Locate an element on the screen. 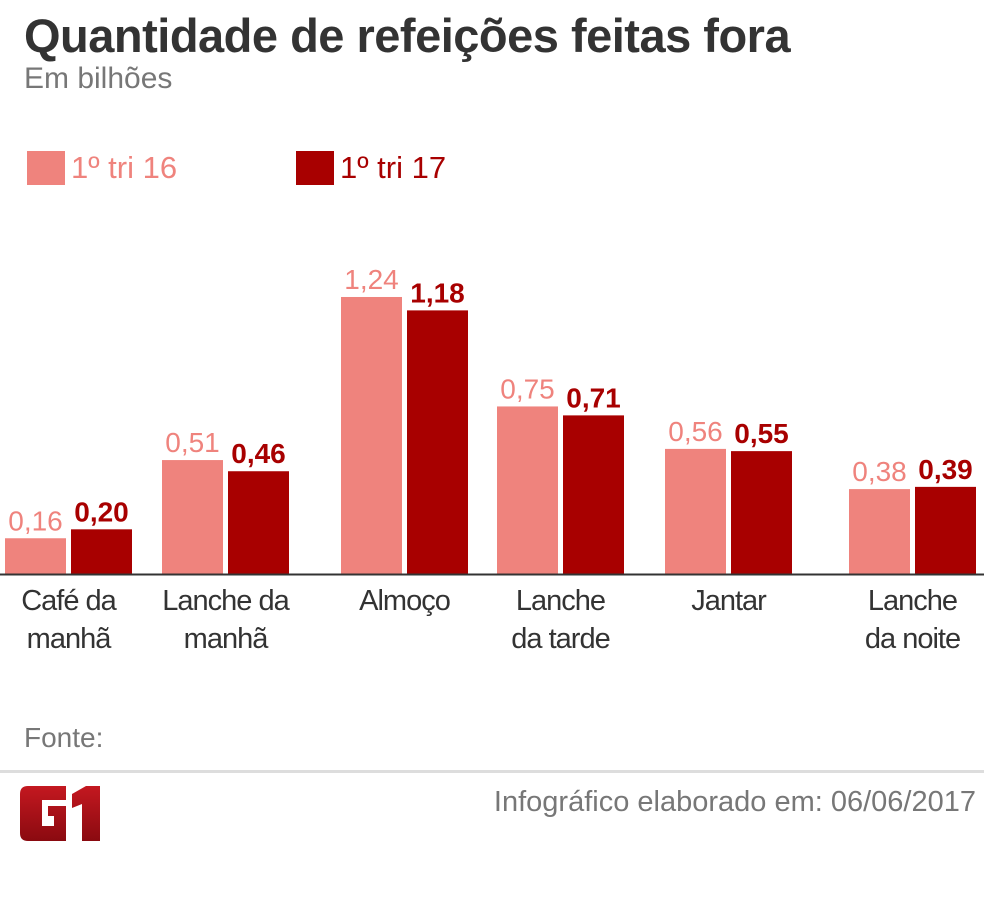 The height and width of the screenshot is (908, 984). legend-label: 1º tri 16 is located at coordinates (124, 167).